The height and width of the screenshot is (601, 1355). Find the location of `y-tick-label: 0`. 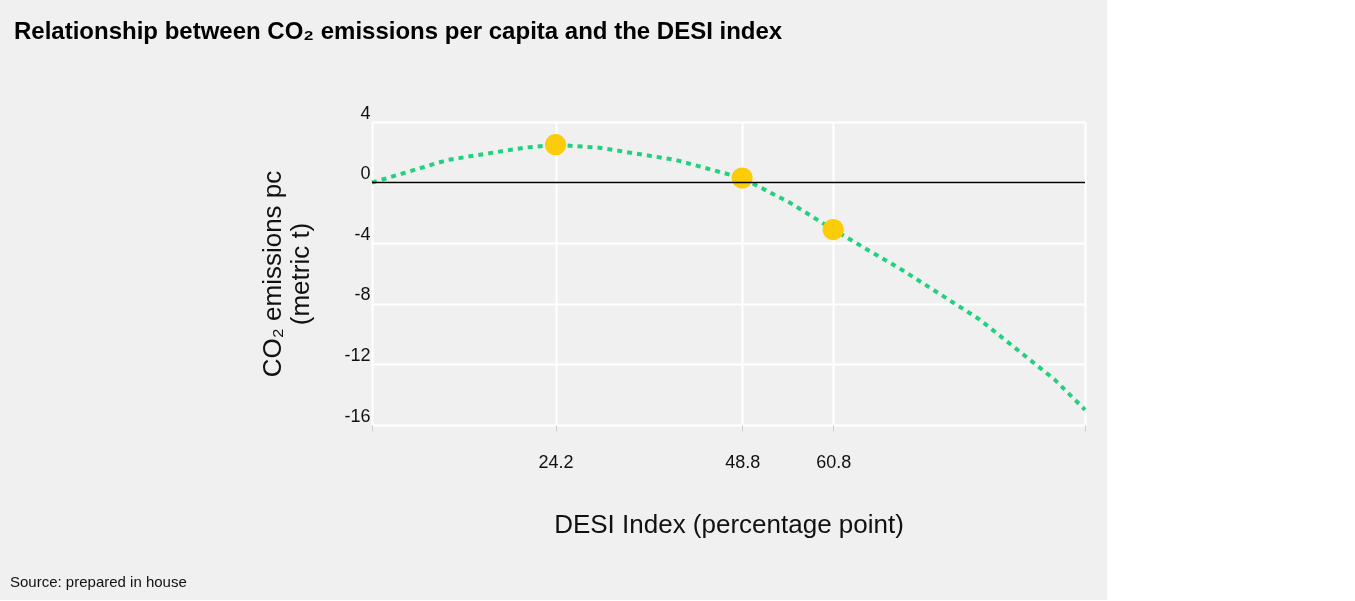

y-tick-label: 0 is located at coordinates (365, 173).